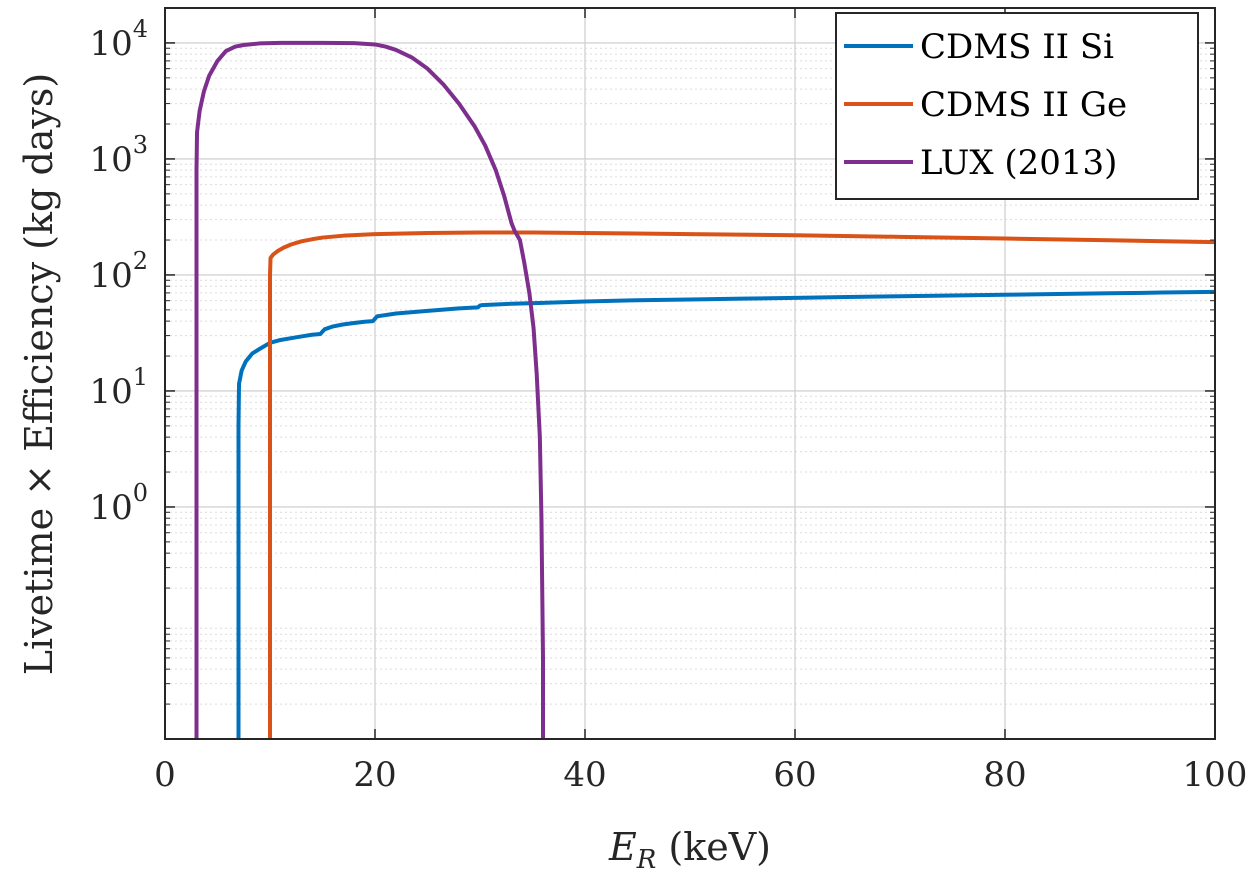  Describe the element at coordinates (118, 155) in the screenshot. I see `y-tick-label: 10³` at that location.